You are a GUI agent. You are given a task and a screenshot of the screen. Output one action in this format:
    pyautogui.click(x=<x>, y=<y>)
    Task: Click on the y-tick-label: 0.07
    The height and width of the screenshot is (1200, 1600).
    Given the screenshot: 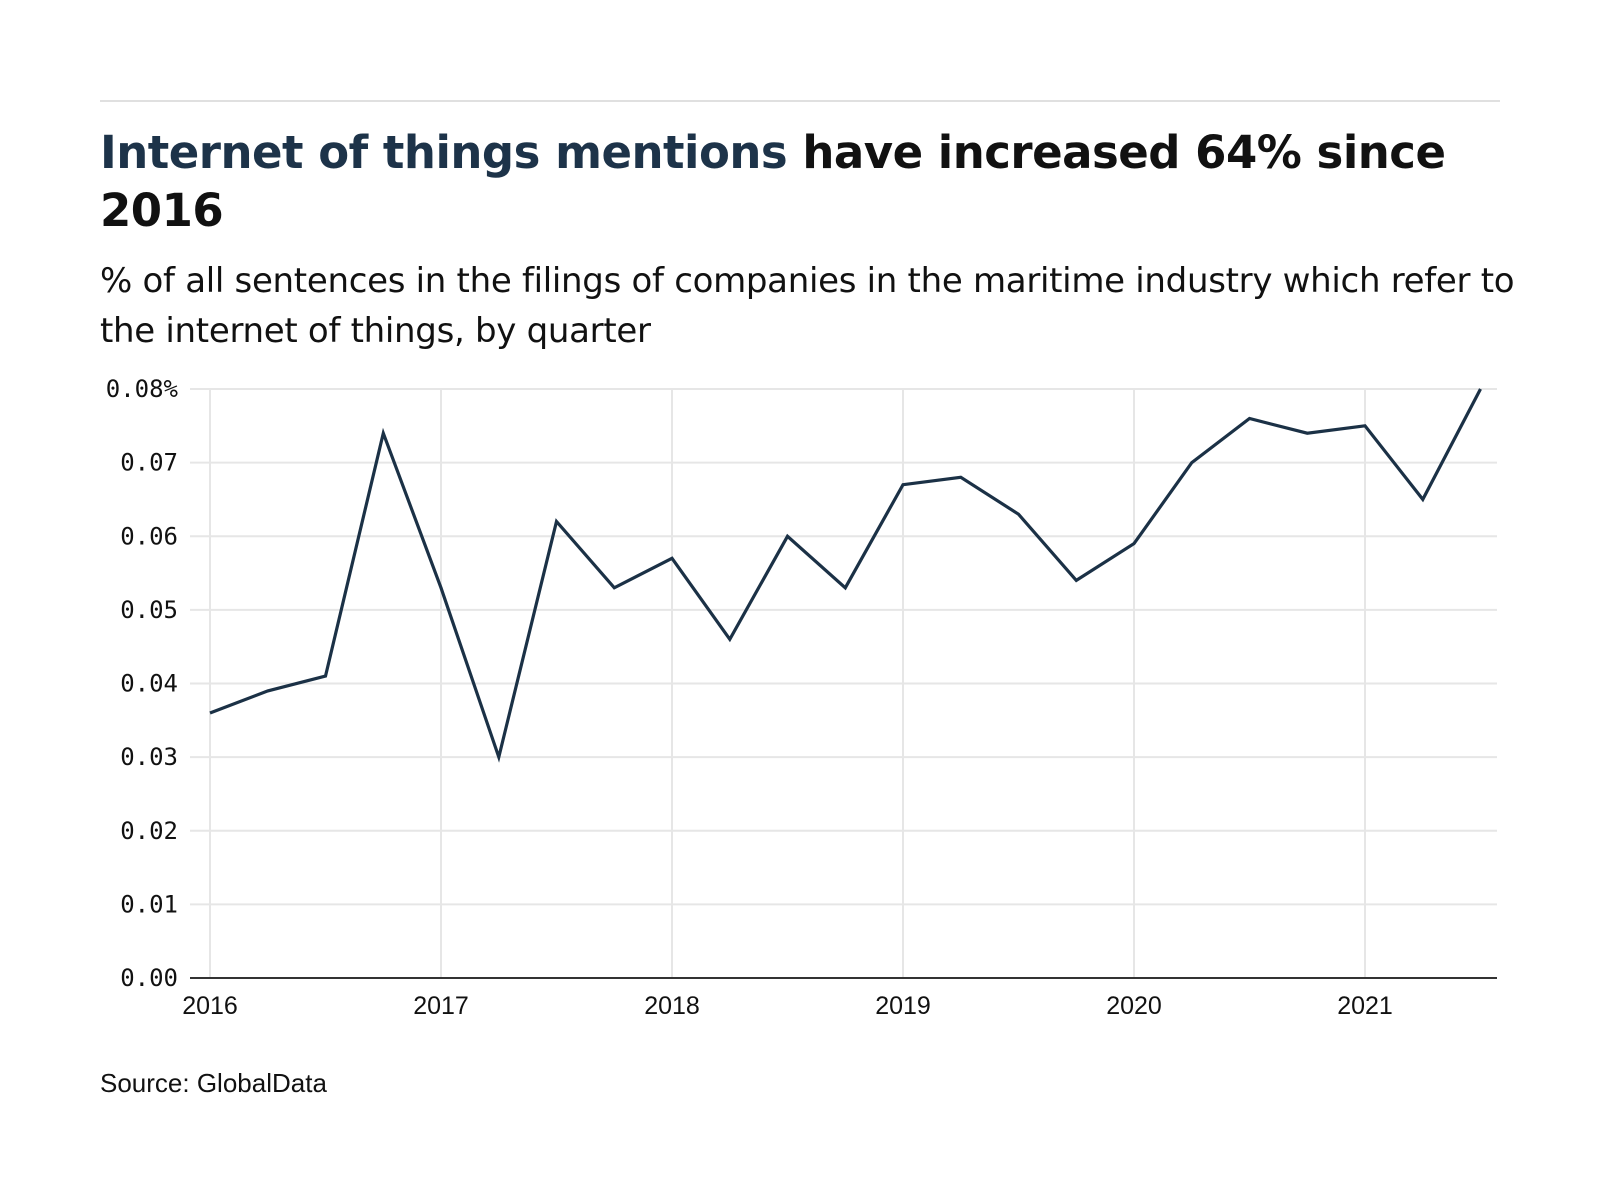 What is the action you would take?
    pyautogui.click(x=149, y=463)
    